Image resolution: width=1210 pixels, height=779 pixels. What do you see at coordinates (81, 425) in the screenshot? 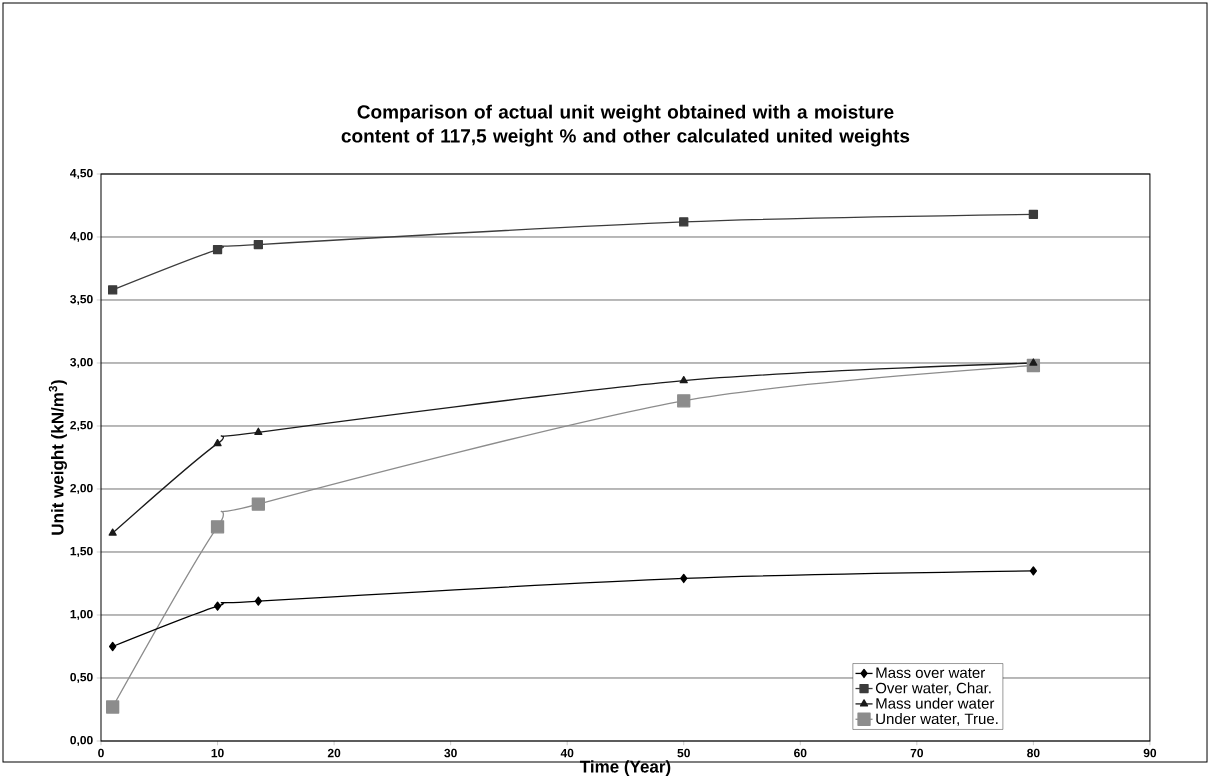
I see `y-tick-label: 2,50` at bounding box center [81, 425].